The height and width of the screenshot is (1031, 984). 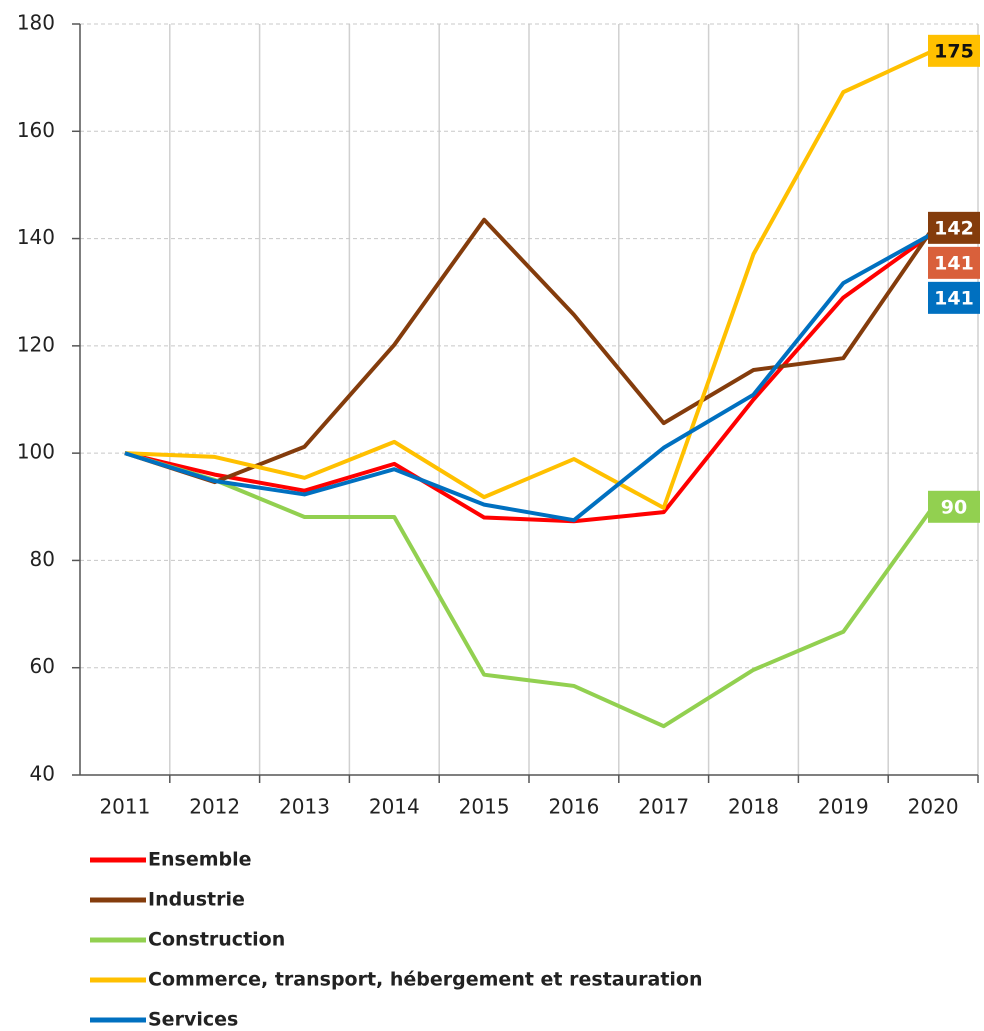 I want to click on x-tick-label: 2011, so click(x=124, y=807).